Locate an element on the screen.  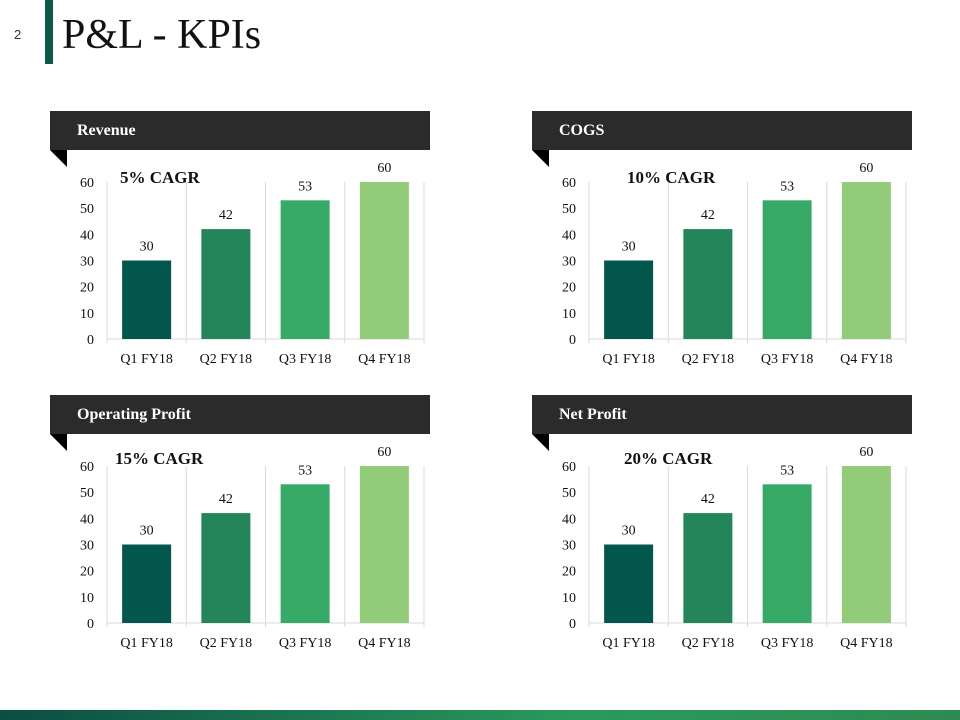
footer-bar is located at coordinates (480, 715).